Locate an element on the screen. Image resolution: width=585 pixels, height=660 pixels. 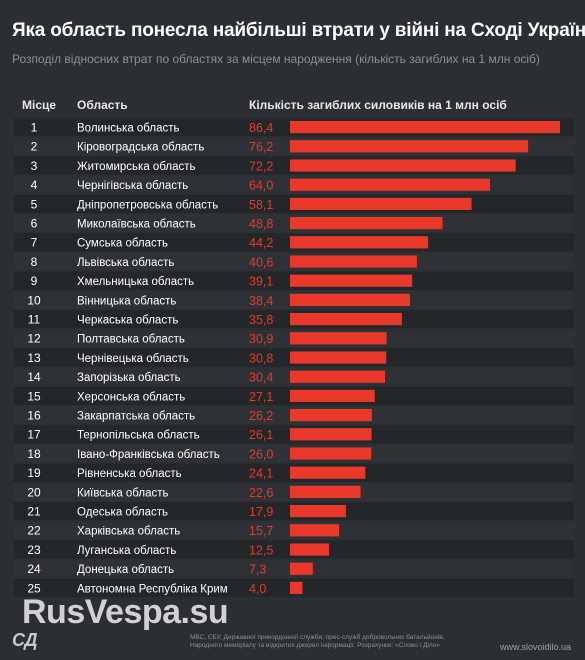
rank-label: 19 is located at coordinates (34, 473).